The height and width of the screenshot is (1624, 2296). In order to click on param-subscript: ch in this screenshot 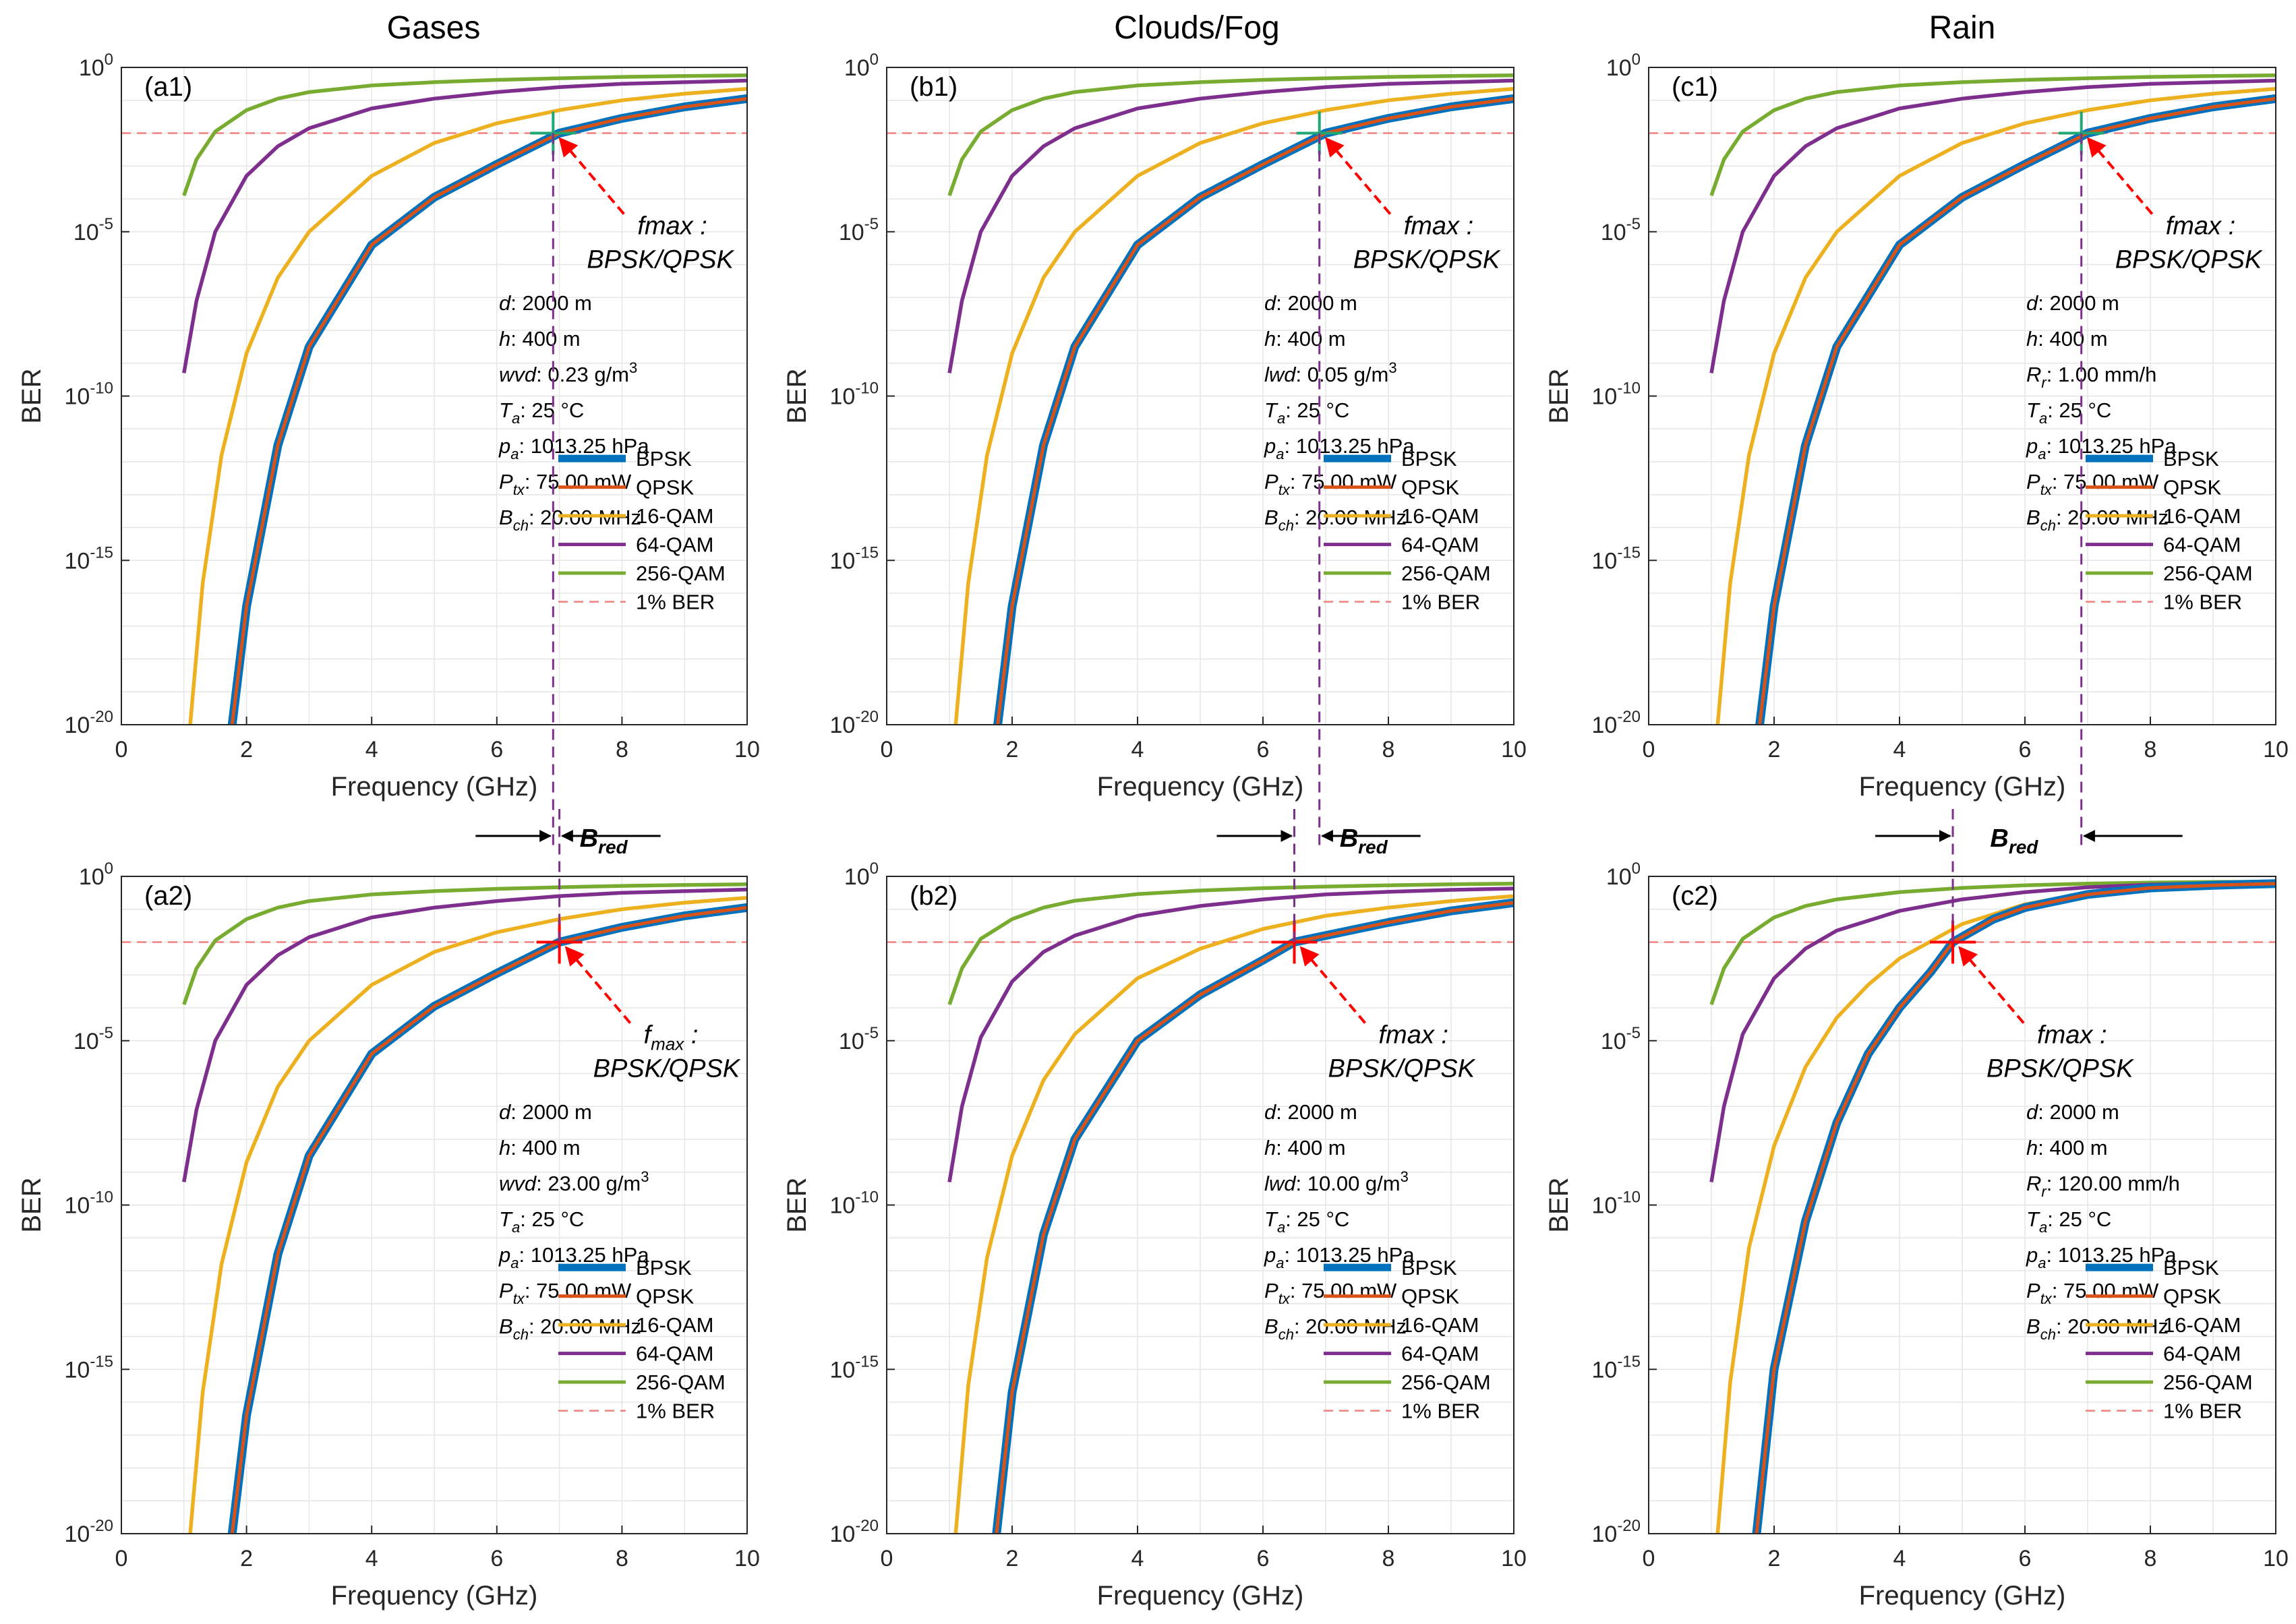, I will do `click(1286, 1334)`.